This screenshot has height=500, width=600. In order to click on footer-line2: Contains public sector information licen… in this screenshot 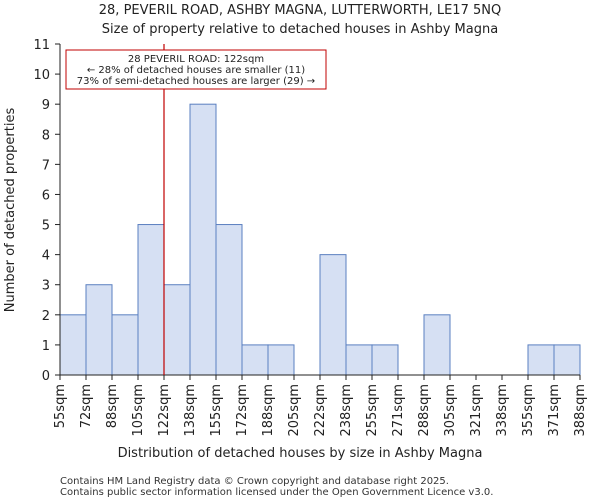, I will do `click(276, 492)`.